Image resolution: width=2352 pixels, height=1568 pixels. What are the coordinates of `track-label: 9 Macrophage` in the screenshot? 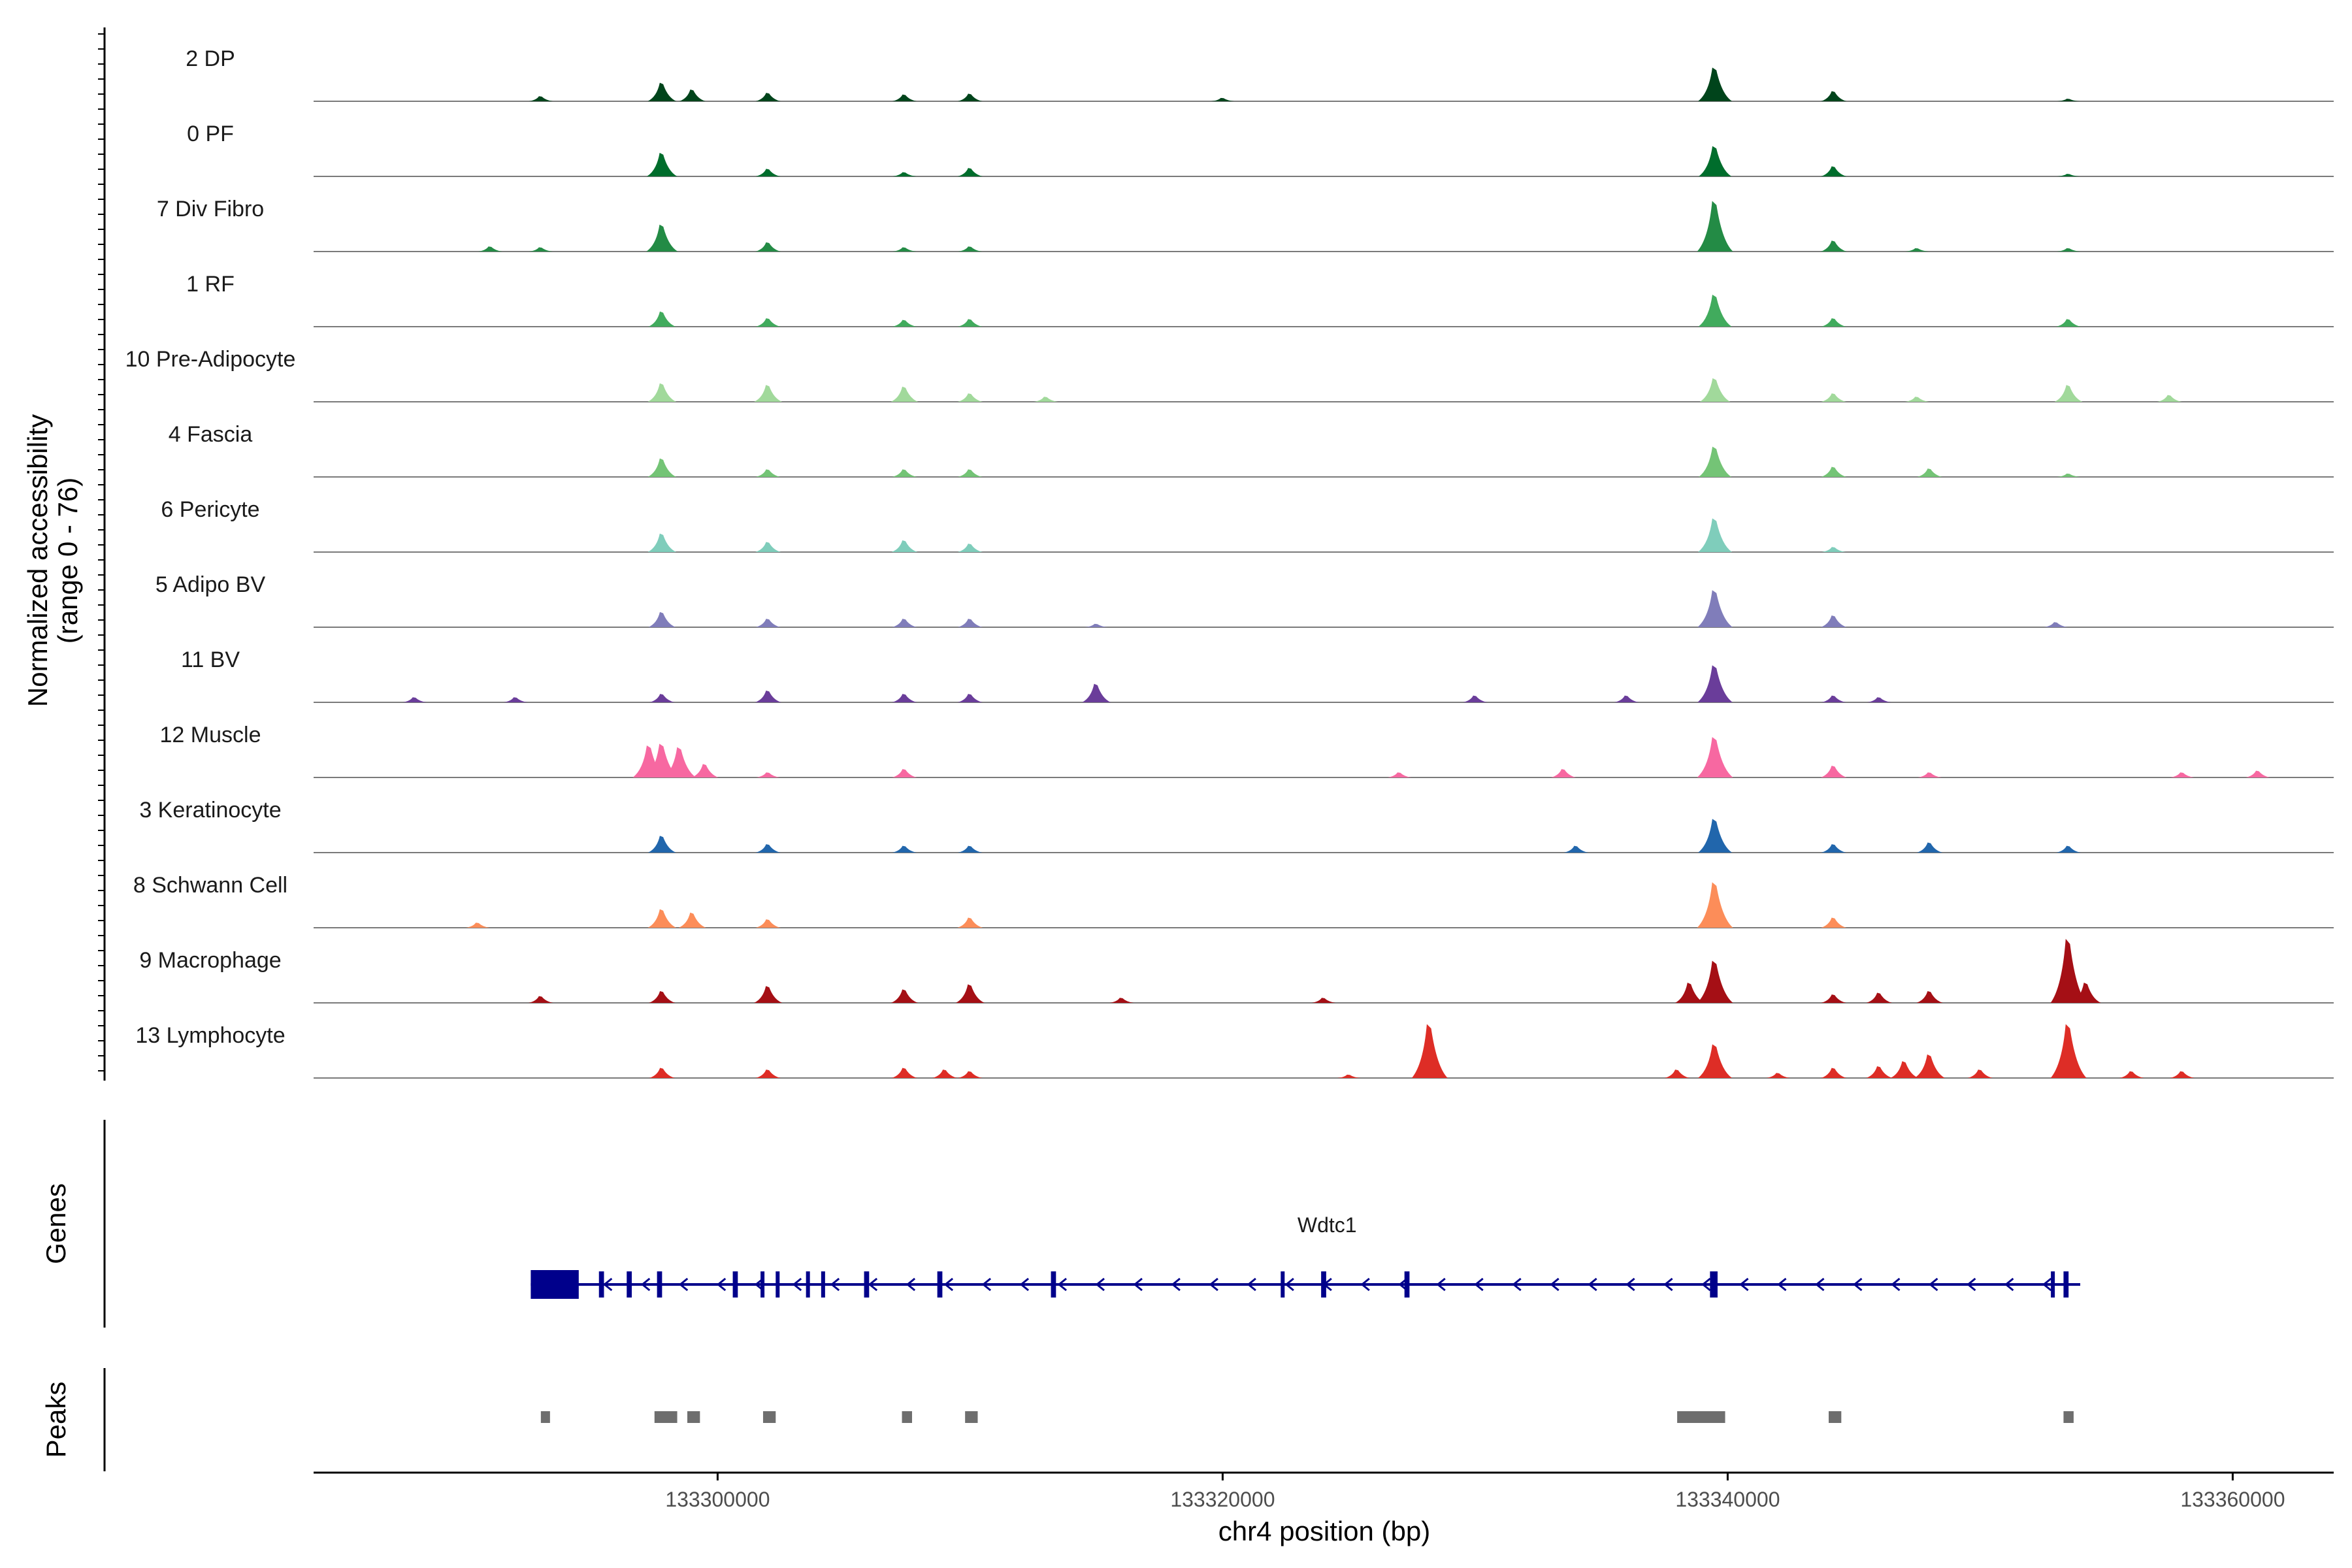 It's located at (210, 960).